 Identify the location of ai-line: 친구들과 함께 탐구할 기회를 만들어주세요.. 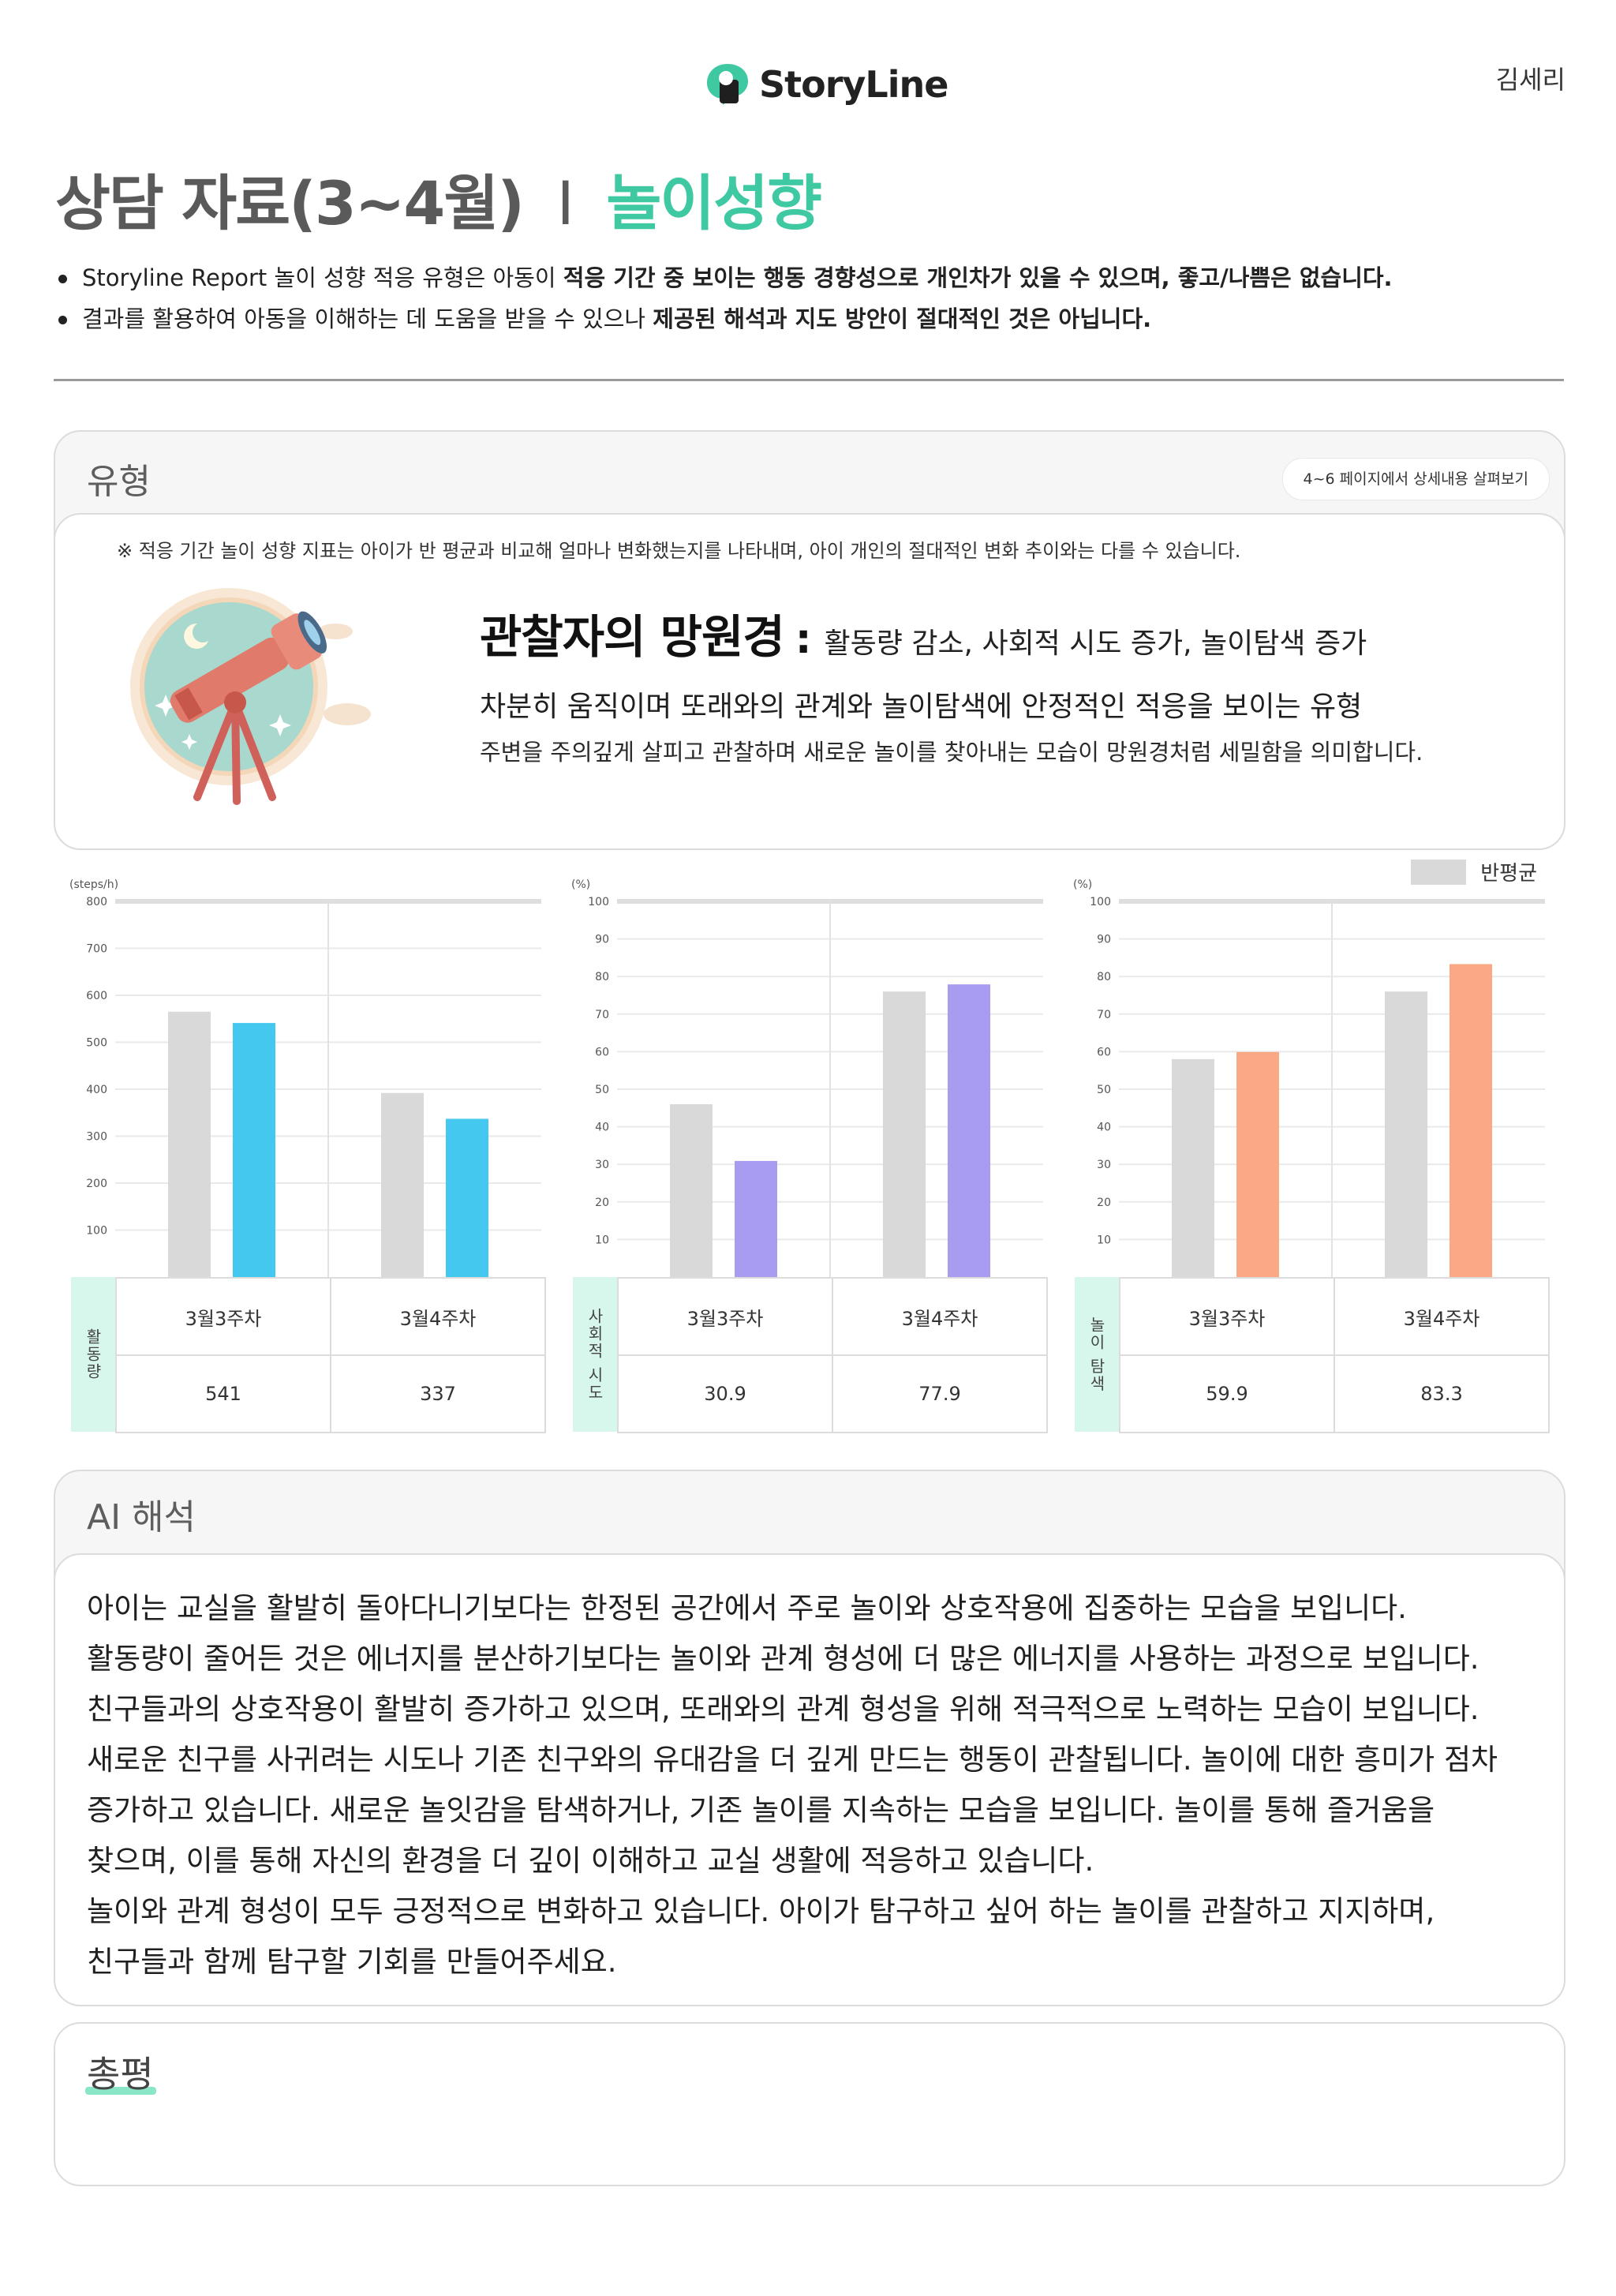
(352, 1962).